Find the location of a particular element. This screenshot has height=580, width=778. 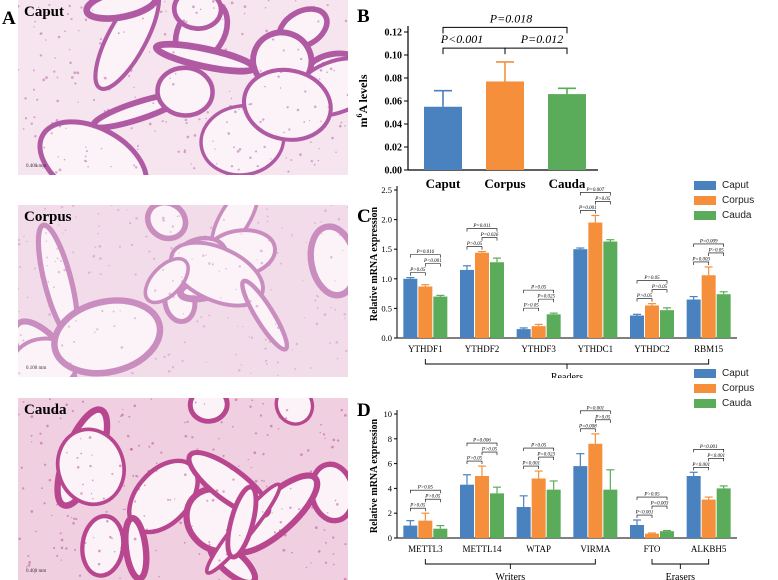

bar-corpus is located at coordinates (708, 518).